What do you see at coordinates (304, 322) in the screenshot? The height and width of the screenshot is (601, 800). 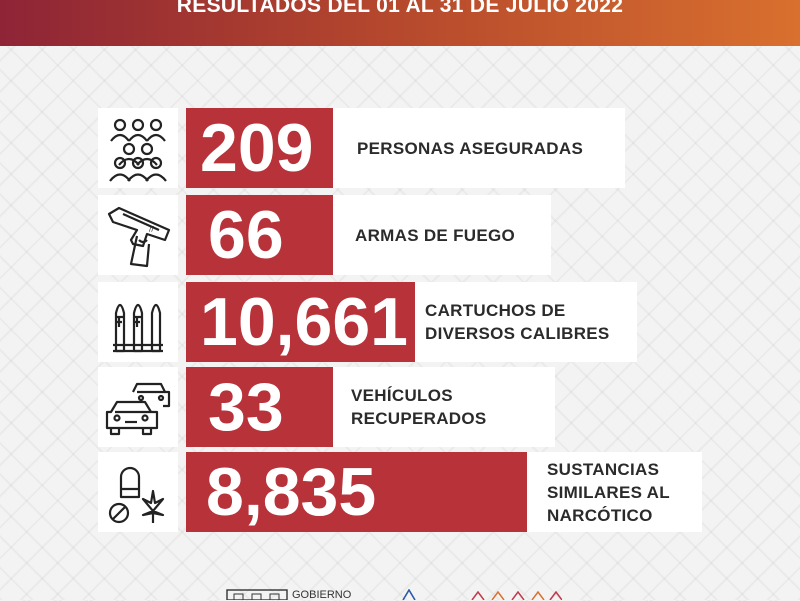 I see `stat-value: 10,661` at bounding box center [304, 322].